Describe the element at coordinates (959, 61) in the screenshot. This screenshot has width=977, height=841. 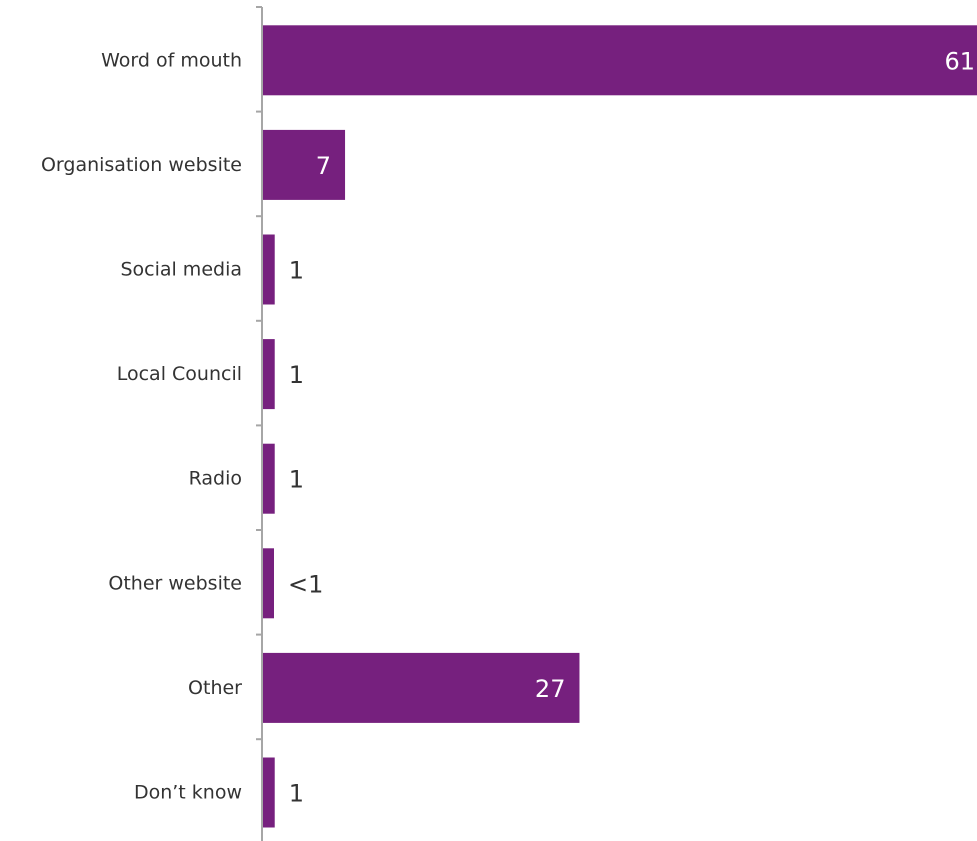
I see `value-label: 61` at that location.